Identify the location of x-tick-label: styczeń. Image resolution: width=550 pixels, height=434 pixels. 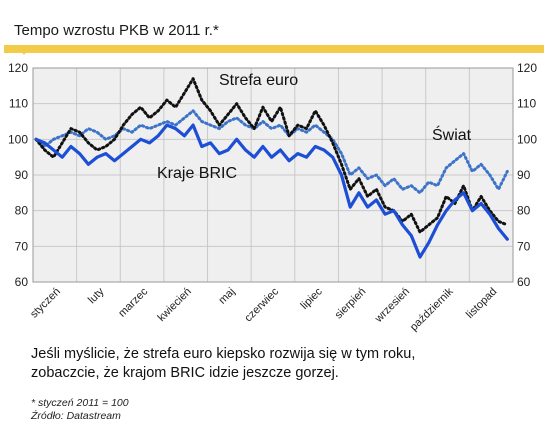
(45, 303).